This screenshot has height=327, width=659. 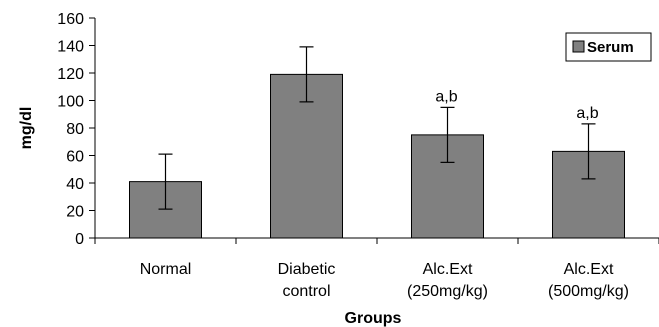 I want to click on x-axis-title: Groups, so click(x=373, y=318).